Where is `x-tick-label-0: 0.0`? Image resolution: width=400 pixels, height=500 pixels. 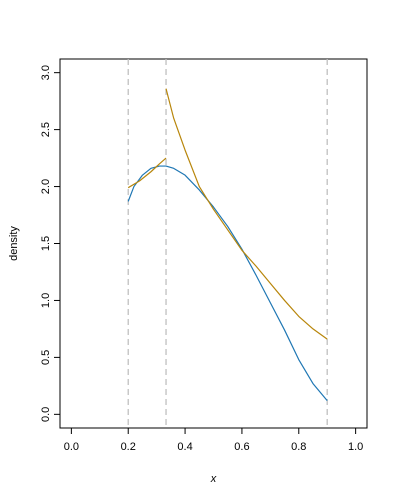
x-tick-label-0: 0.0 is located at coordinates (71, 447).